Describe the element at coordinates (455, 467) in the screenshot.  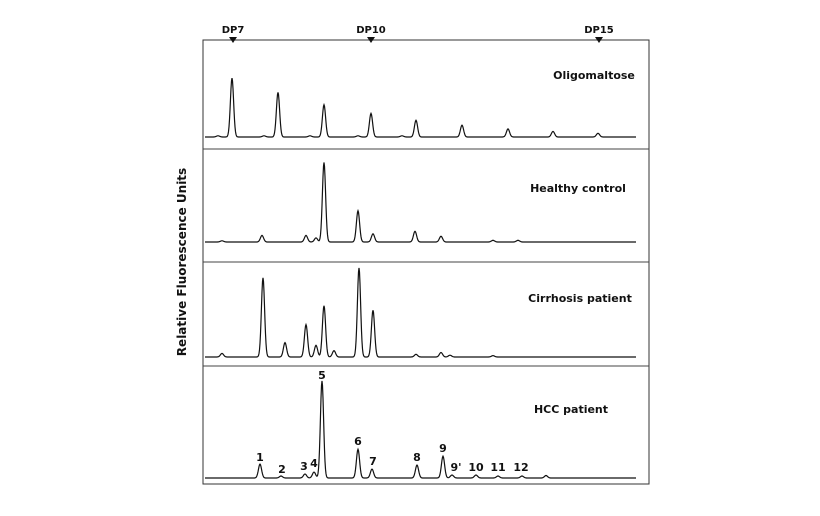
I see `peak-label-9prime: 9'` at that location.